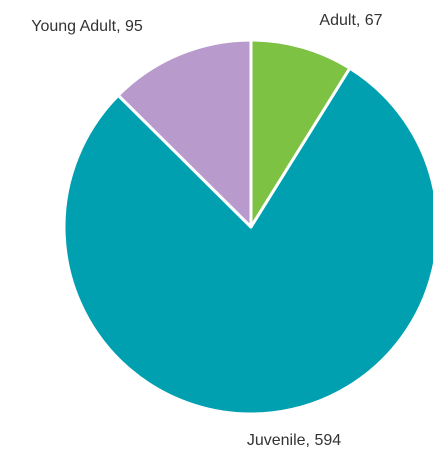  I want to click on slice-label-adult: Adult, 67, so click(350, 20).